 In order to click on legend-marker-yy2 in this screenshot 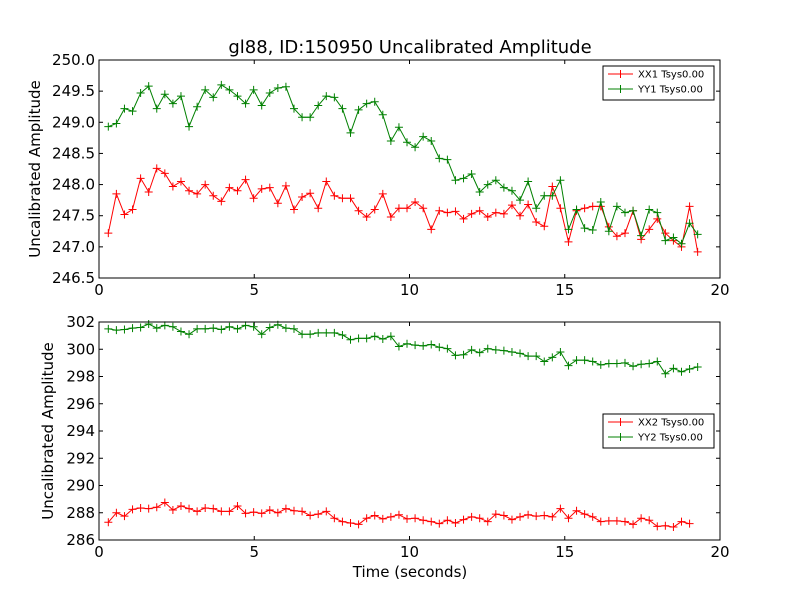, I will do `click(620, 437)`.